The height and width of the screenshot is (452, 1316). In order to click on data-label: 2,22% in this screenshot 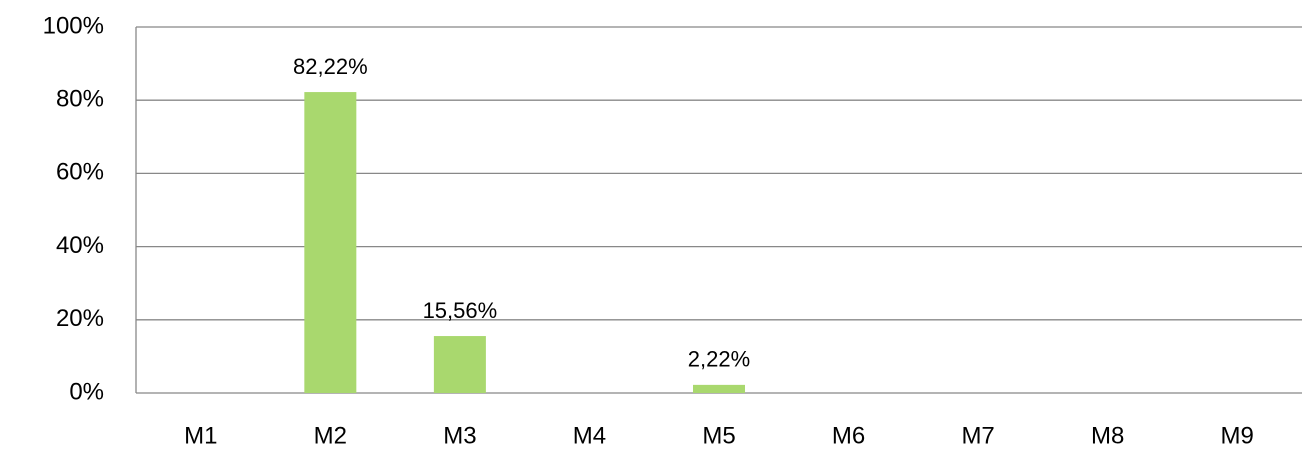, I will do `click(719, 359)`.